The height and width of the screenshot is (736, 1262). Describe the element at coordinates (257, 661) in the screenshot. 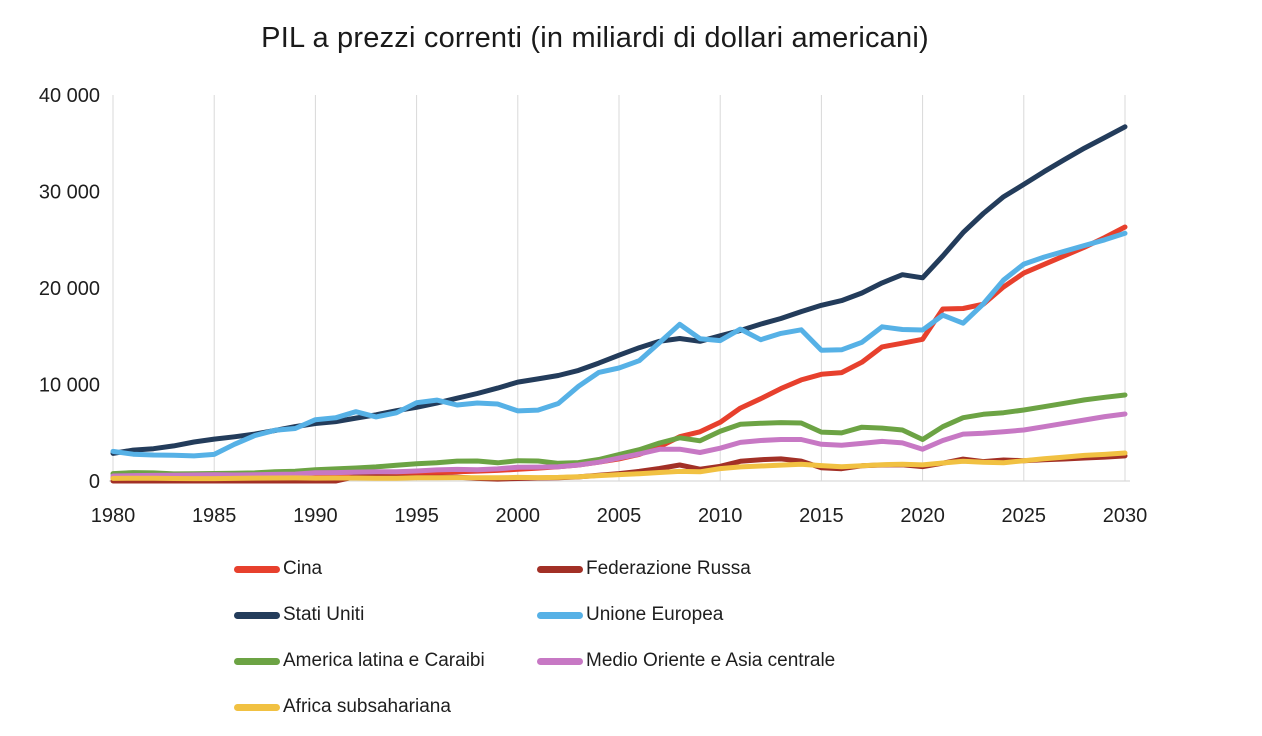

I see `legend-swatch-america-latina-e-caraibi` at that location.